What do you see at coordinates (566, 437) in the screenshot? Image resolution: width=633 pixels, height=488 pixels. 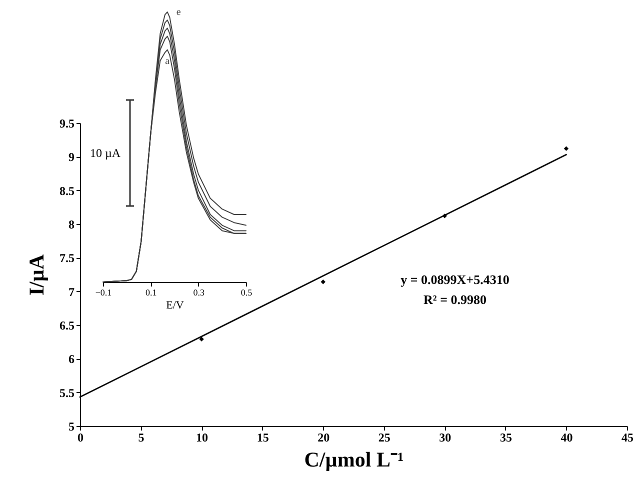 I see `x-tick-label: 40` at bounding box center [566, 437].